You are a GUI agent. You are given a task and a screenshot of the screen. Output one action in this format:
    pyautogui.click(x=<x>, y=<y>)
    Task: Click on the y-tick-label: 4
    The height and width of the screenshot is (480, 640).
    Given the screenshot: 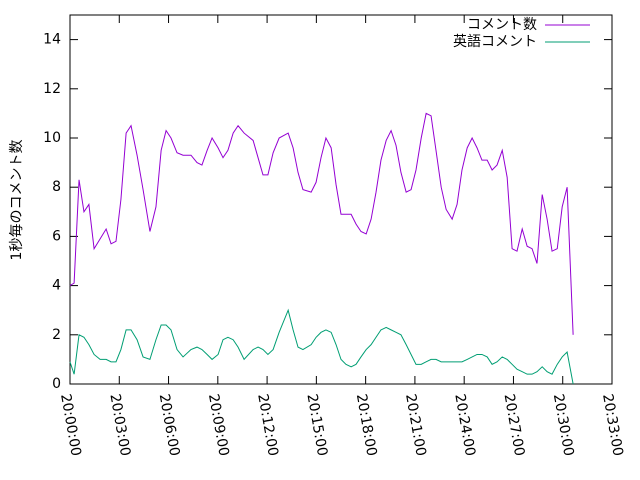 What is the action you would take?
    pyautogui.click(x=56, y=286)
    